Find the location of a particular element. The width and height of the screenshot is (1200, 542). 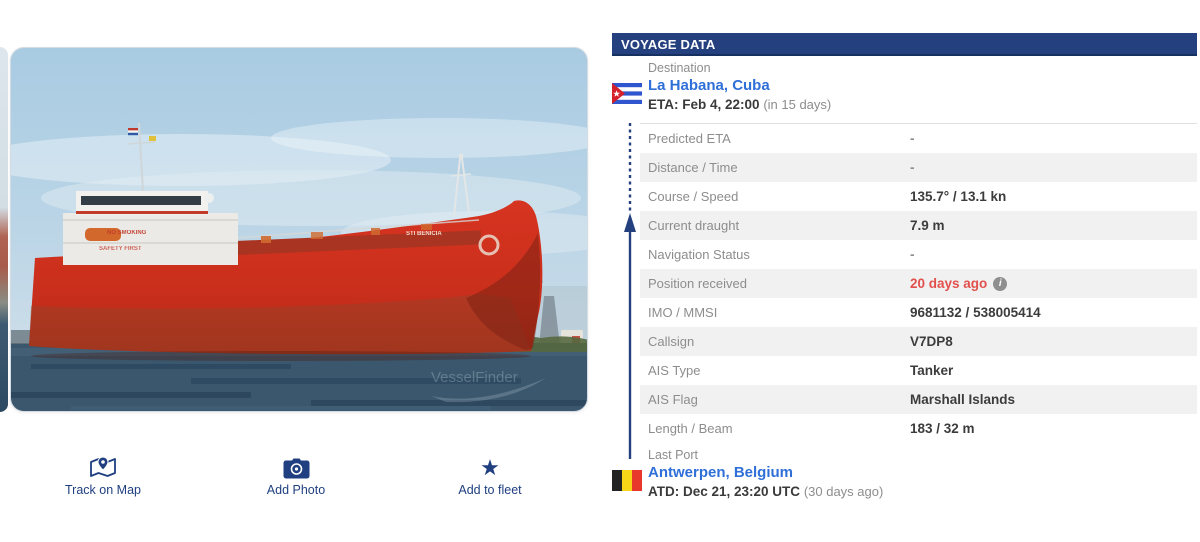

eta-line: ETA: Feb 4, 22:00 (in 15 days) is located at coordinates (739, 104).